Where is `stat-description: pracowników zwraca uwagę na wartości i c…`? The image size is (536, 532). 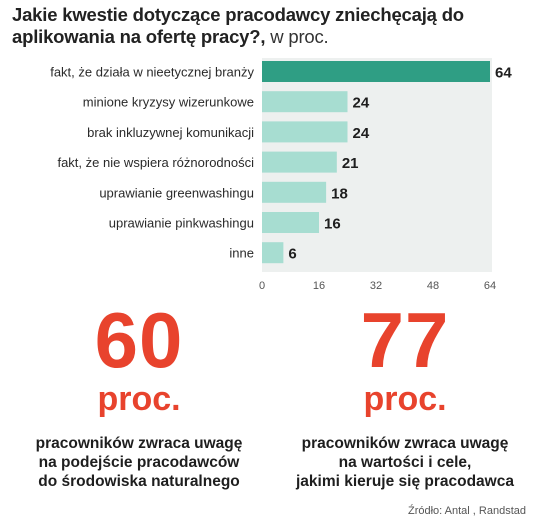
stat-description: pracowników zwraca uwagę na wartości i c… is located at coordinates (405, 462).